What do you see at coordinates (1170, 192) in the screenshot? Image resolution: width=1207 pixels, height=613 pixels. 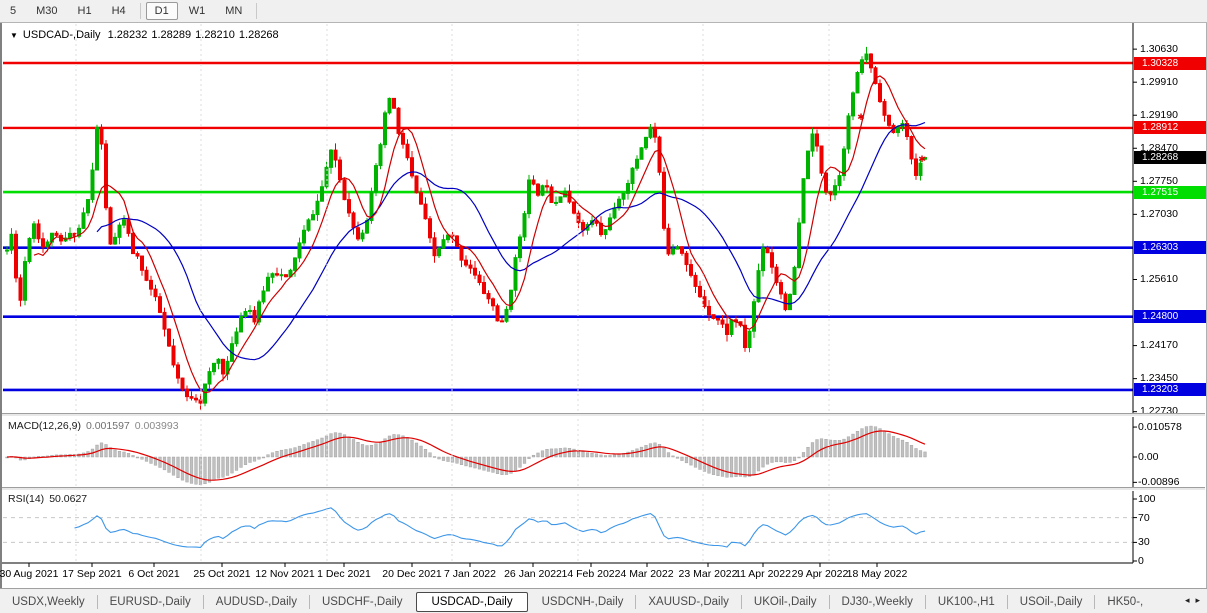 I see `price-tag: 1.27515` at bounding box center [1170, 192].